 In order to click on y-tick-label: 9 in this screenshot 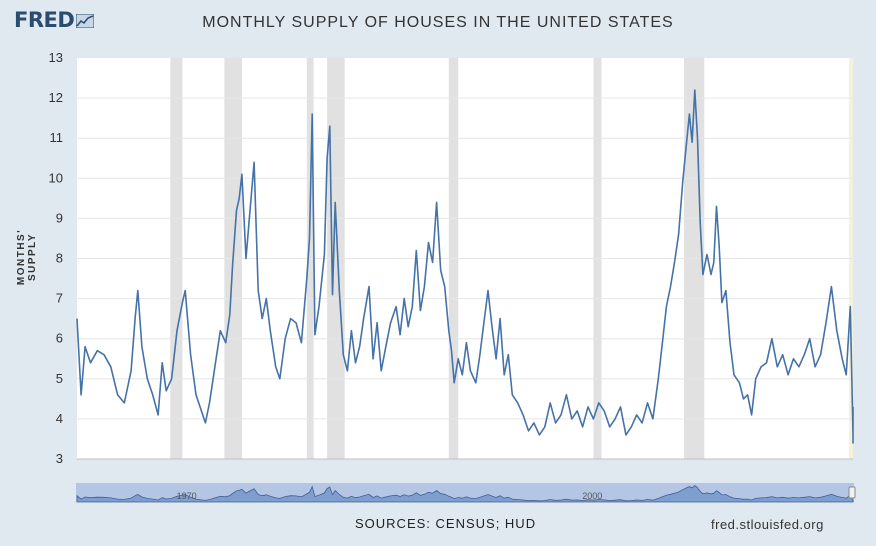, I will do `click(59, 217)`.